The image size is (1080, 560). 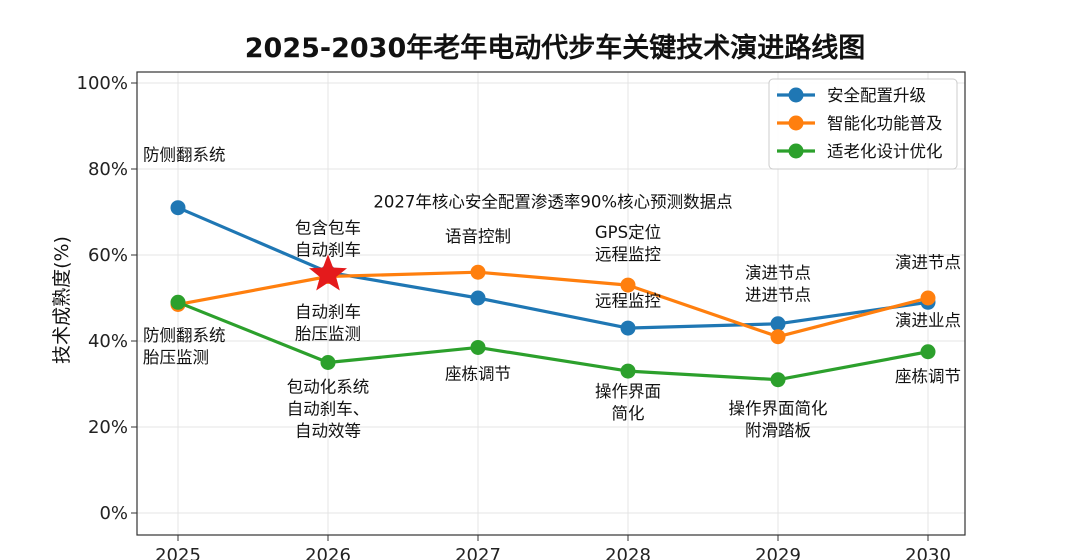 I want to click on annotation: 语音控制, so click(x=478, y=236).